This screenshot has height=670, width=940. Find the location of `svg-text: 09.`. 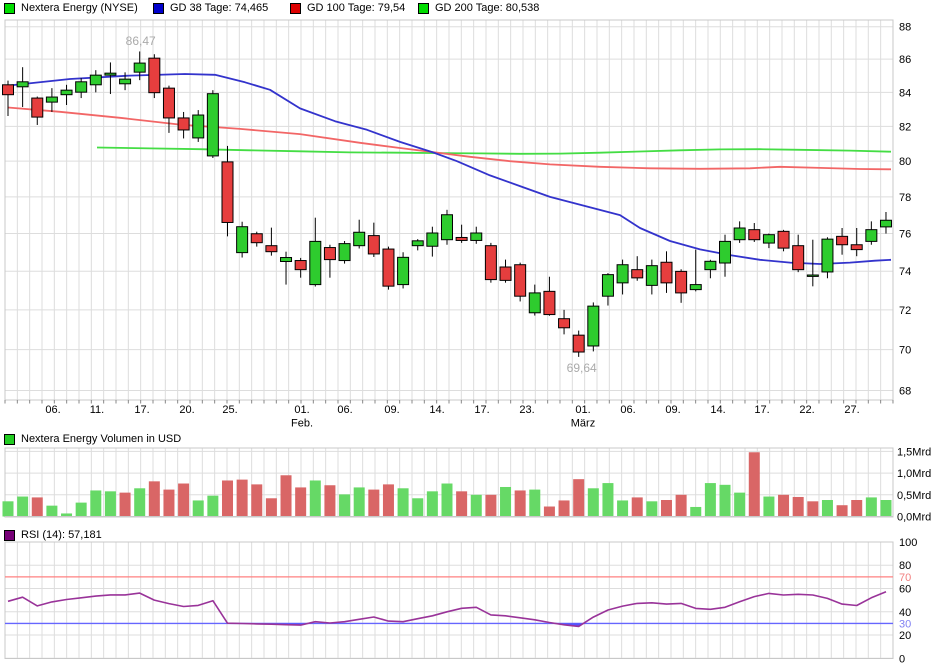

svg-text: 09. is located at coordinates (391, 410).